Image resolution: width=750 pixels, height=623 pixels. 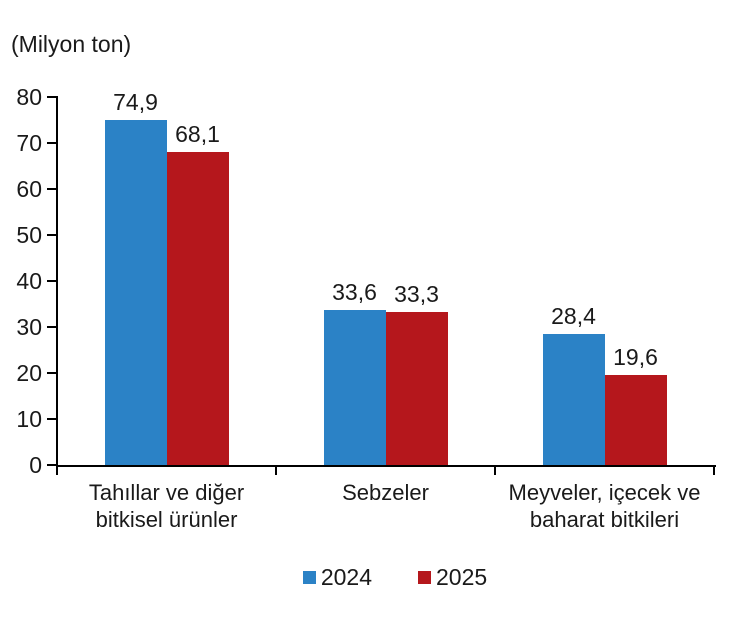 What do you see at coordinates (354, 292) in the screenshot?
I see `bar-value-label-2024-1: 33,6` at bounding box center [354, 292].